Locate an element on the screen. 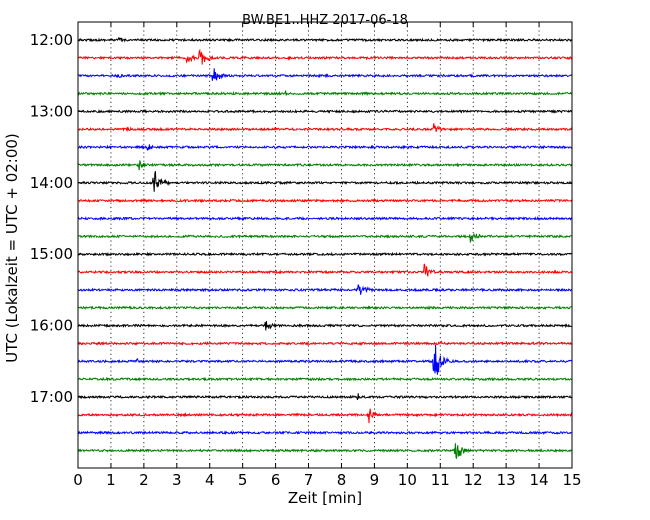  x-tick-label-11: 11 is located at coordinates (440, 480).